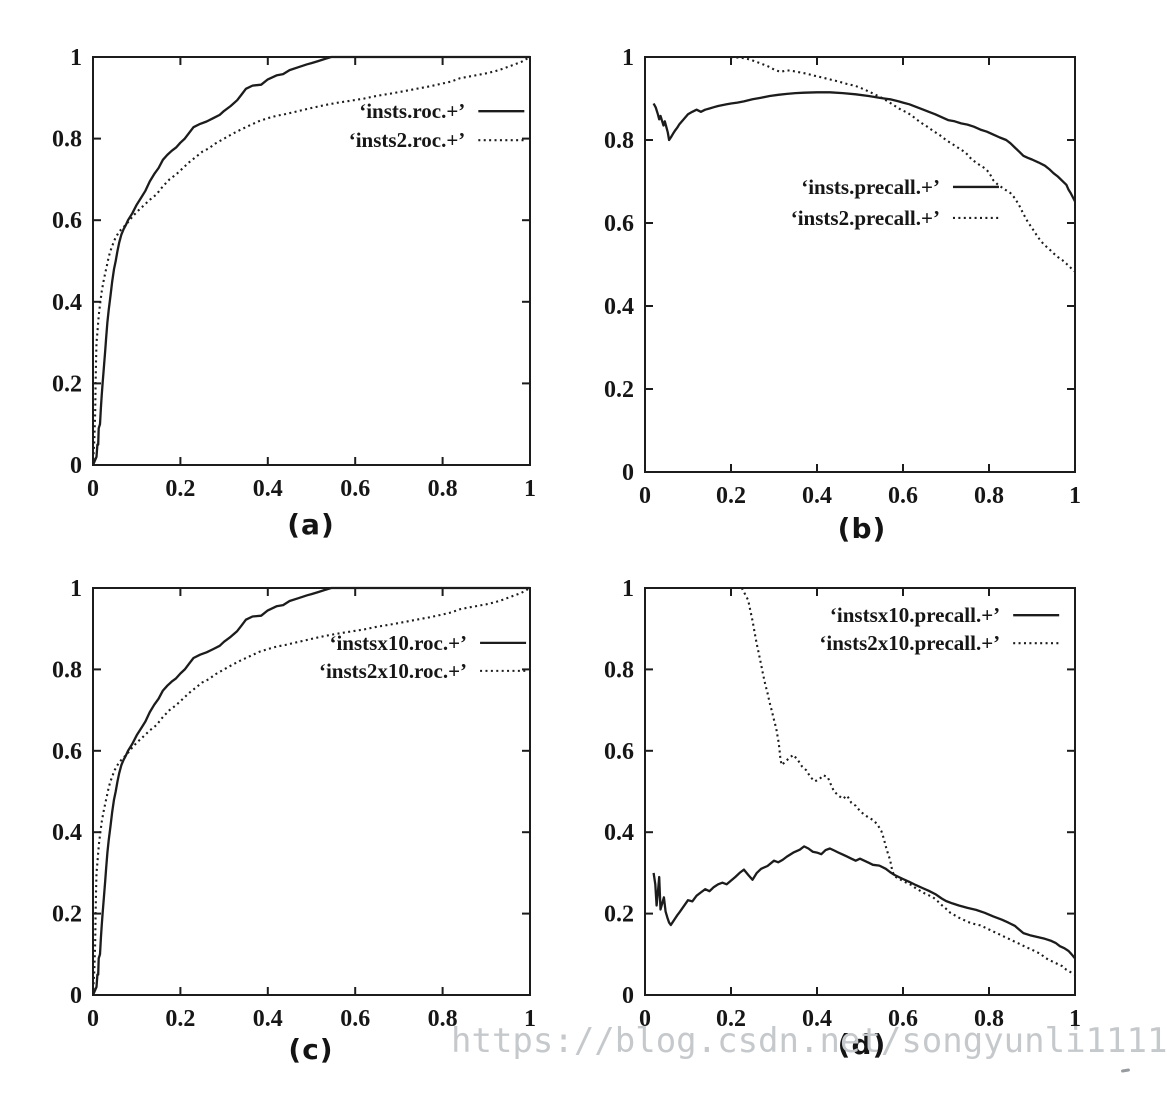 The width and height of the screenshot is (1167, 1095). Describe the element at coordinates (407, 140) in the screenshot. I see `legend-label: ‘insts2.roc.+’` at that location.